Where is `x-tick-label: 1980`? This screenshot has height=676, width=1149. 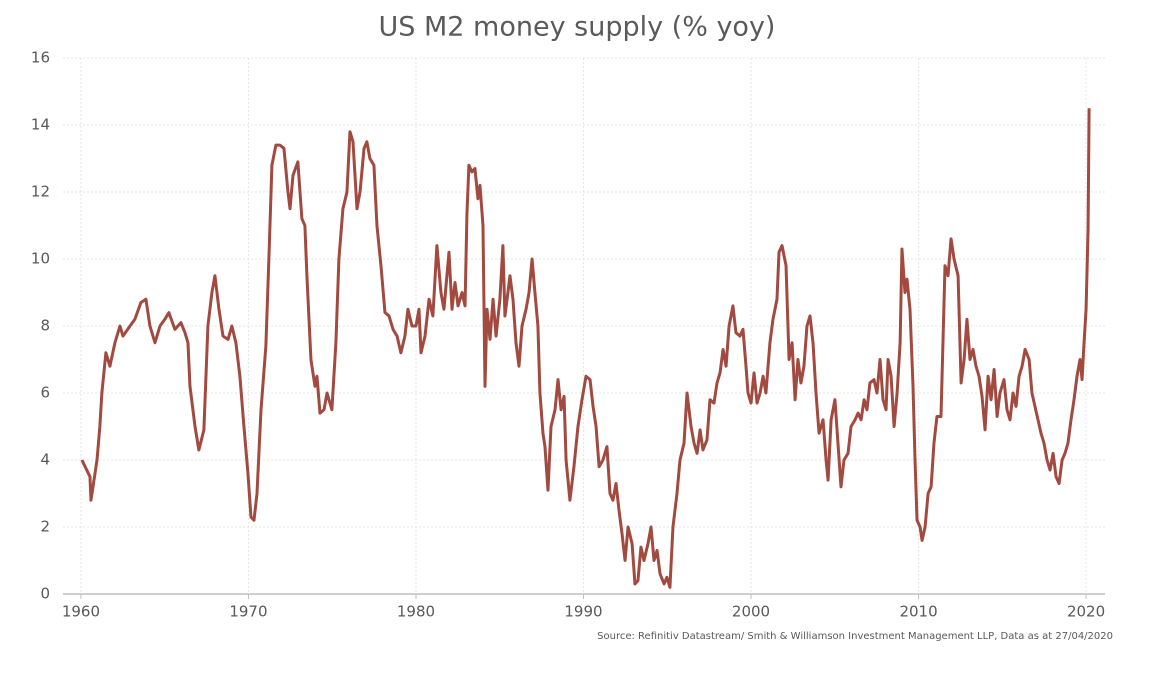 x-tick-label: 1980 is located at coordinates (416, 612).